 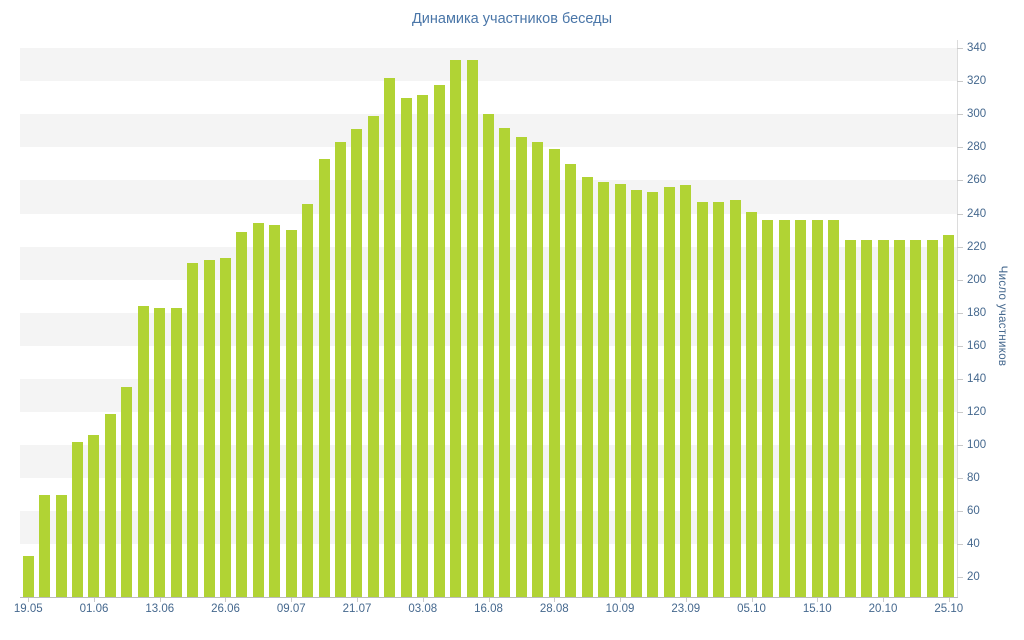 I want to click on y-tick-label: 120, so click(x=977, y=411).